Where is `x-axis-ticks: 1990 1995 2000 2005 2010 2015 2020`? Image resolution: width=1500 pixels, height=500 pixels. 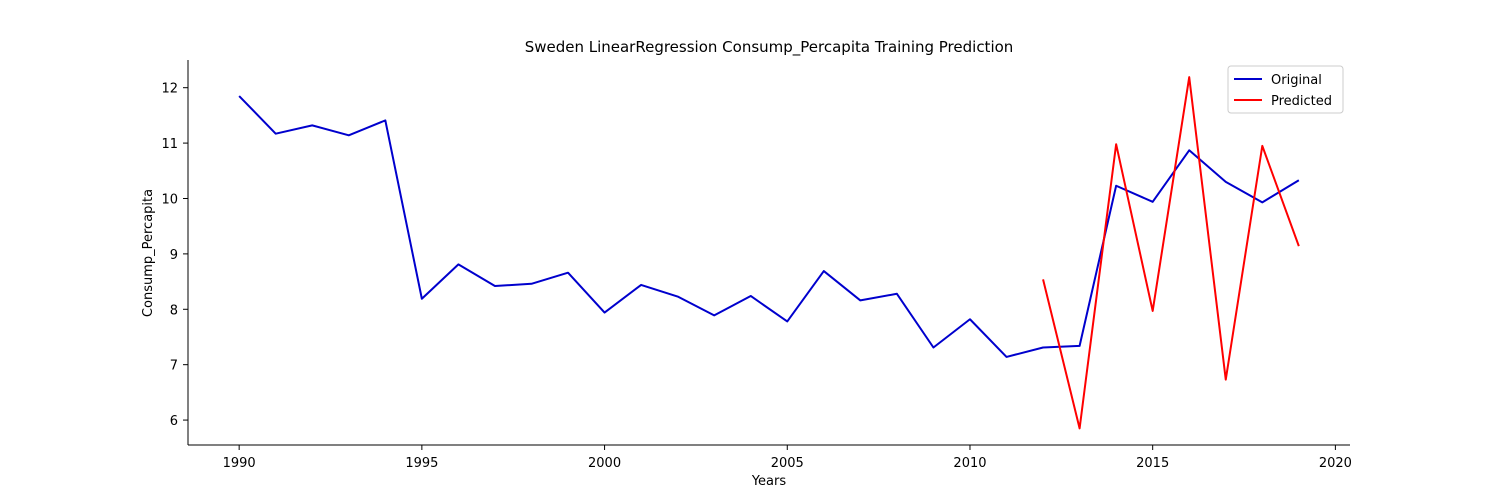
x-axis-ticks: 1990 1995 2000 2005 2010 2015 2020 is located at coordinates (787, 458).